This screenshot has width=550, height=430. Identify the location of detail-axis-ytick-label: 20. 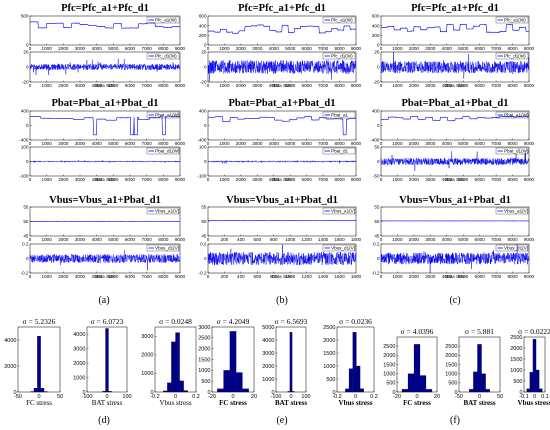
(377, 52).